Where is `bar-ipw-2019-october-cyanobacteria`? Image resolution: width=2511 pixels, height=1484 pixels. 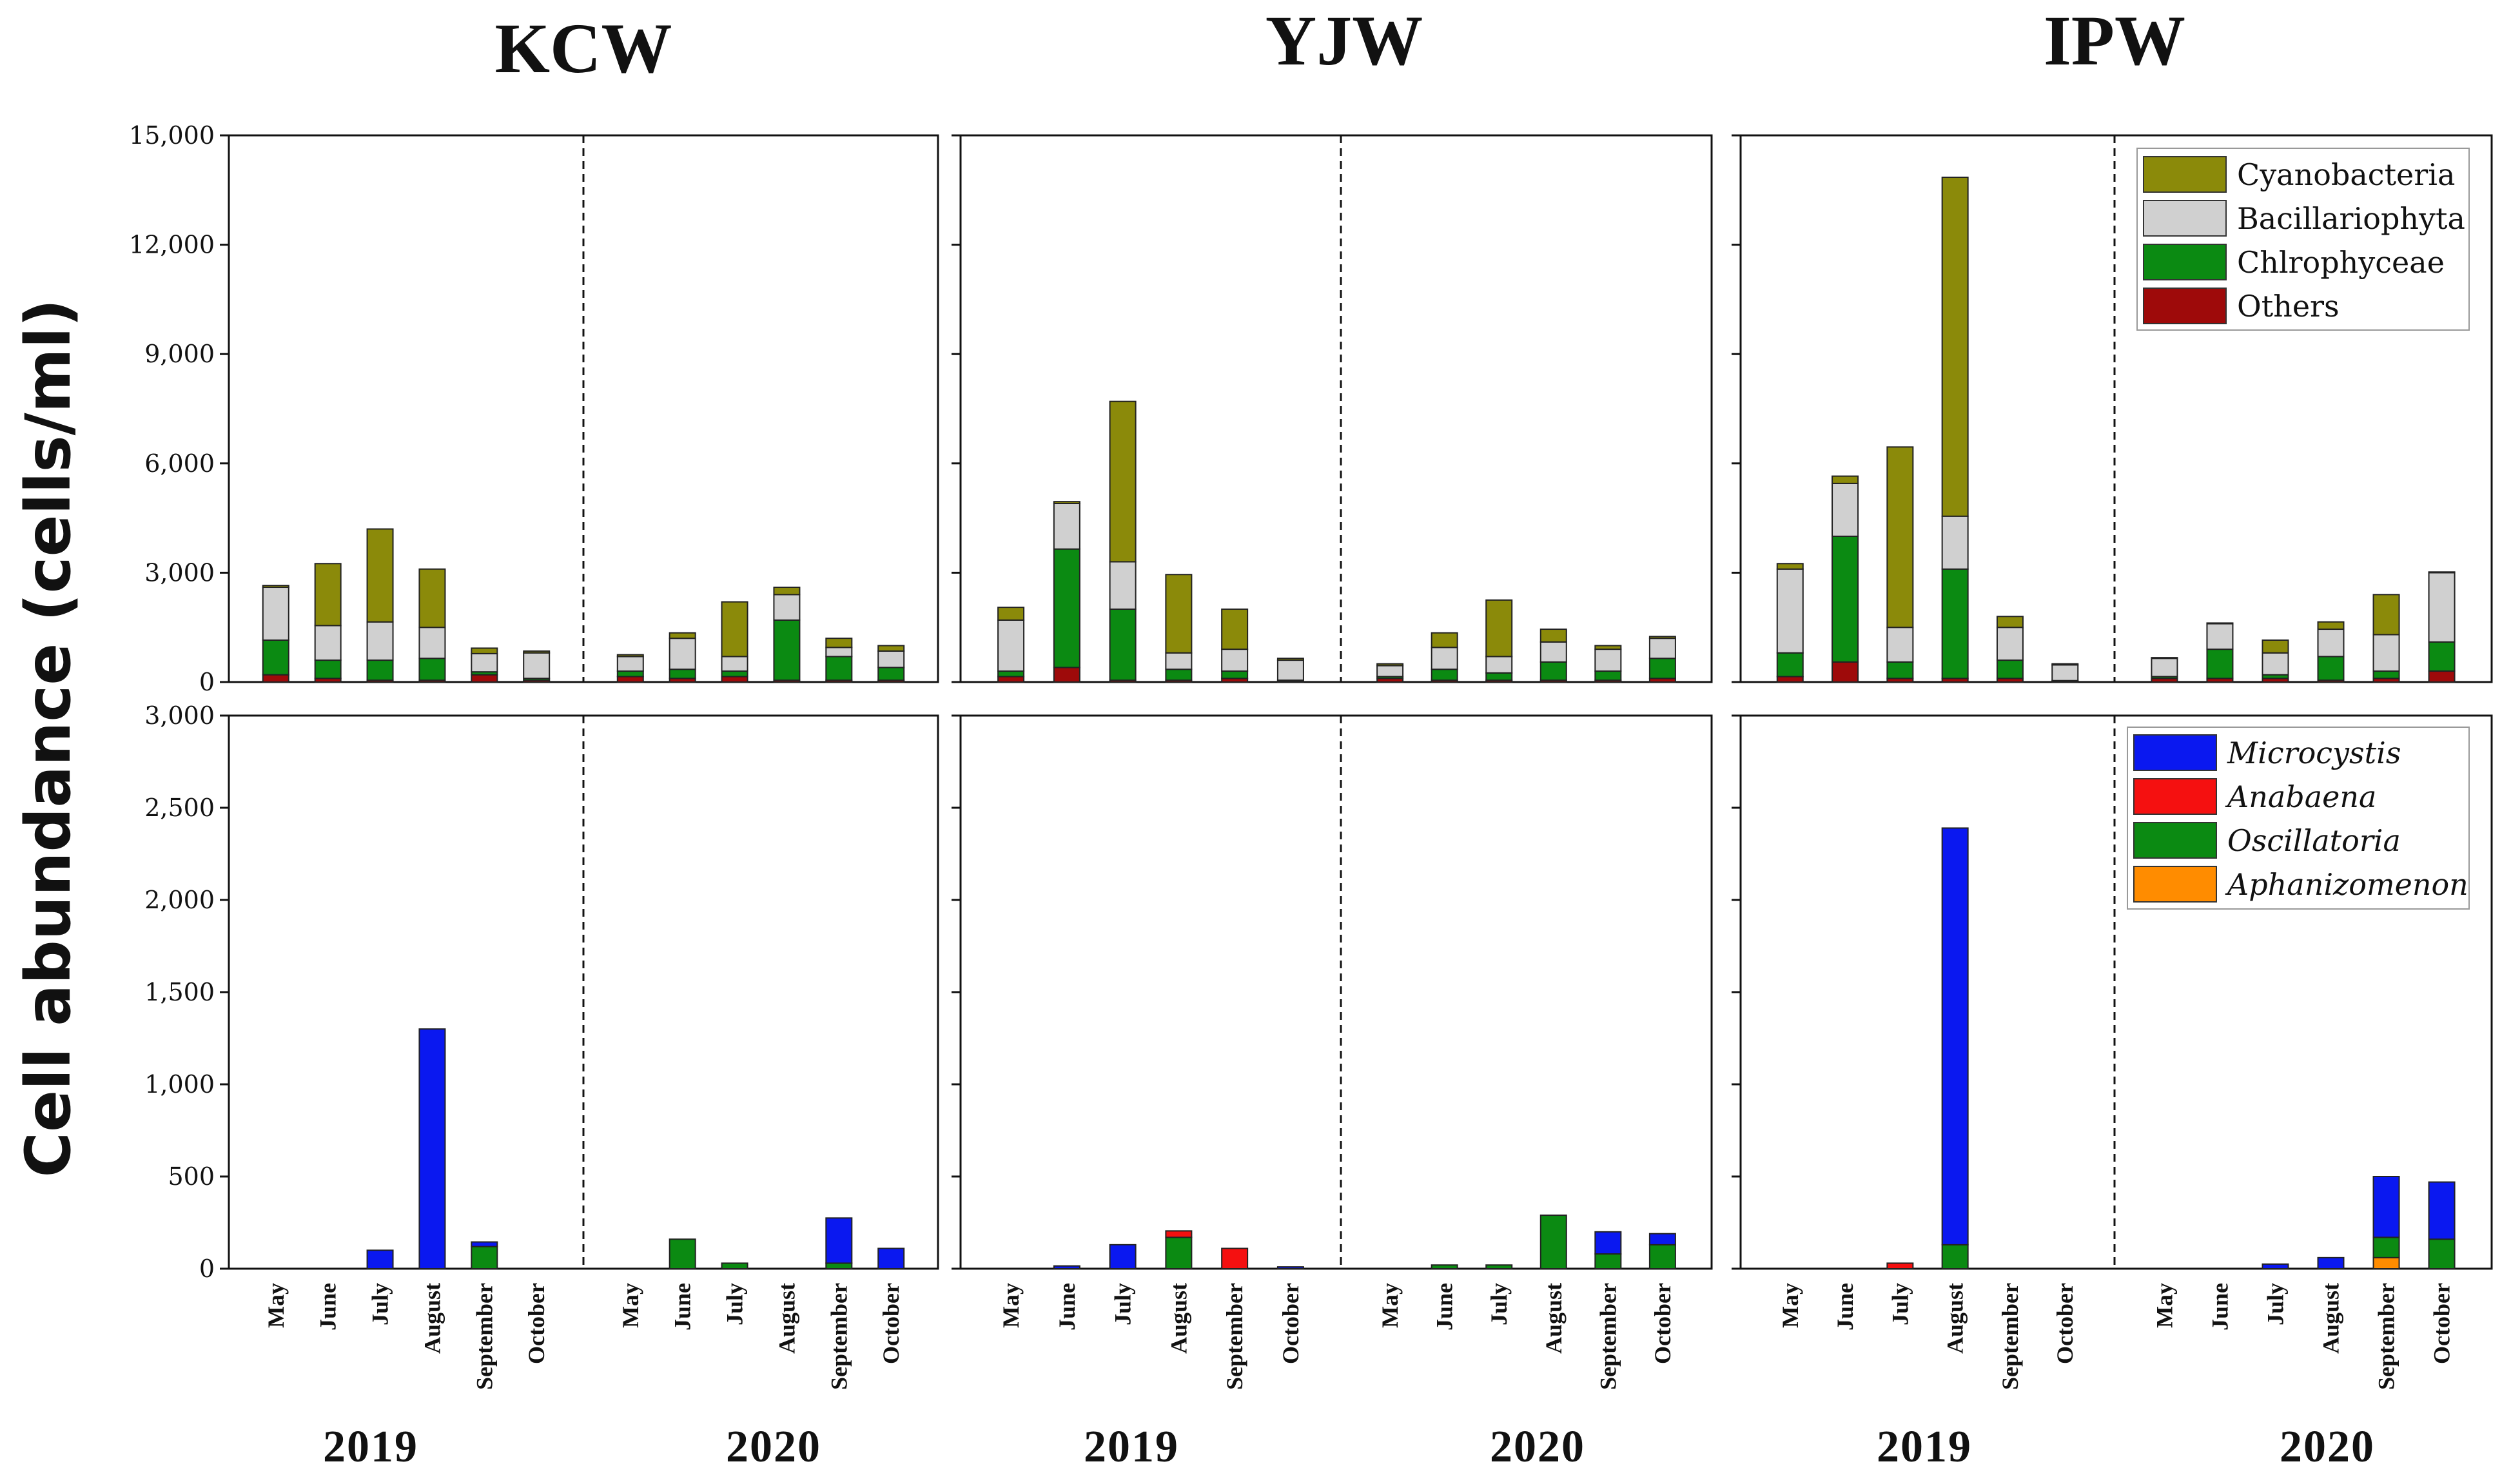
bar-ipw-2019-october-cyanobacteria is located at coordinates (2065, 664).